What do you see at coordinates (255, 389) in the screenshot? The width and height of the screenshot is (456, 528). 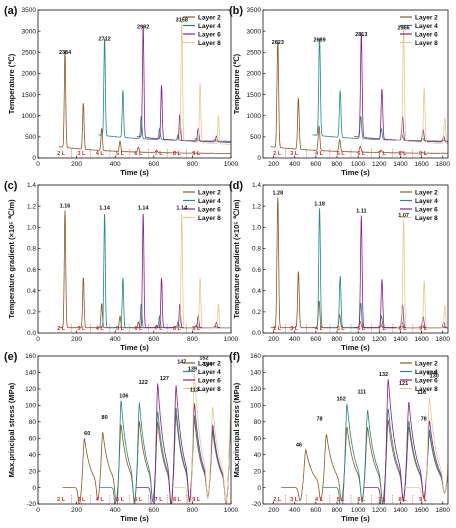 I see `y-tick-label: 120` at bounding box center [255, 389].